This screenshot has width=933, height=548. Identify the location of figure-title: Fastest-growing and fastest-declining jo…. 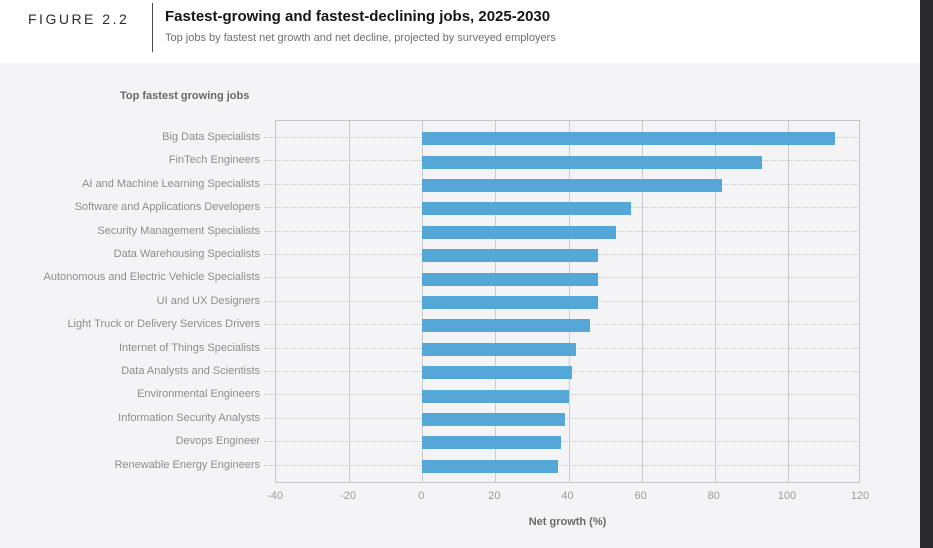
(358, 16).